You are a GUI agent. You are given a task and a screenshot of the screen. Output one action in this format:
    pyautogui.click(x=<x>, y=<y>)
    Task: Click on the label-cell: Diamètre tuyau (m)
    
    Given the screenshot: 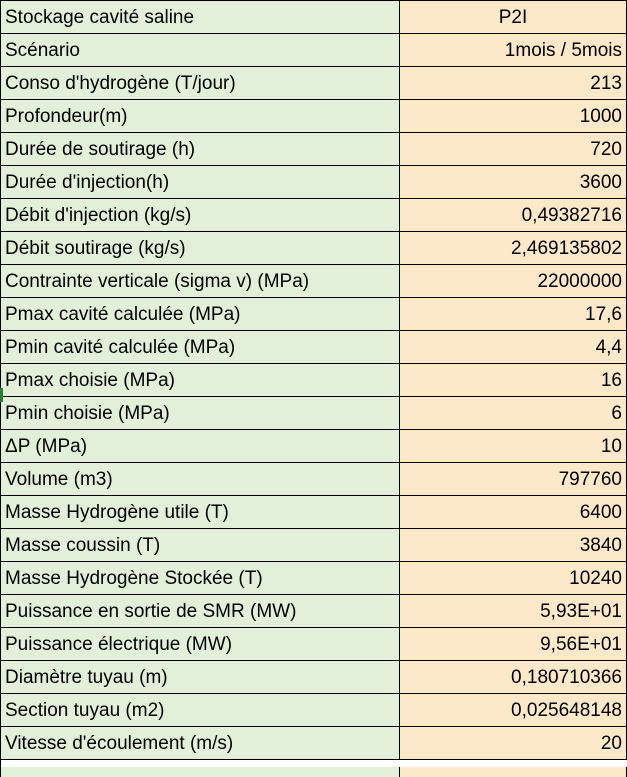 What is the action you would take?
    pyautogui.click(x=200, y=677)
    